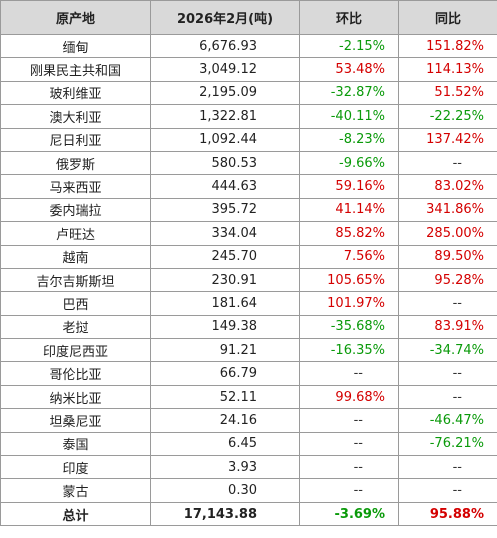  What do you see at coordinates (447, 233) in the screenshot?
I see `cell-yoy: 285.00%` at bounding box center [447, 233].